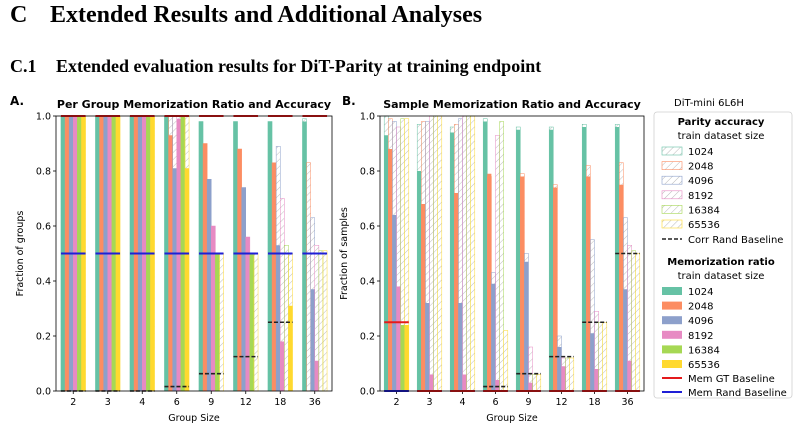 Image resolution: width=796 pixels, height=428 pixels. I want to click on y-tick-label: 0.8, so click(367, 172).